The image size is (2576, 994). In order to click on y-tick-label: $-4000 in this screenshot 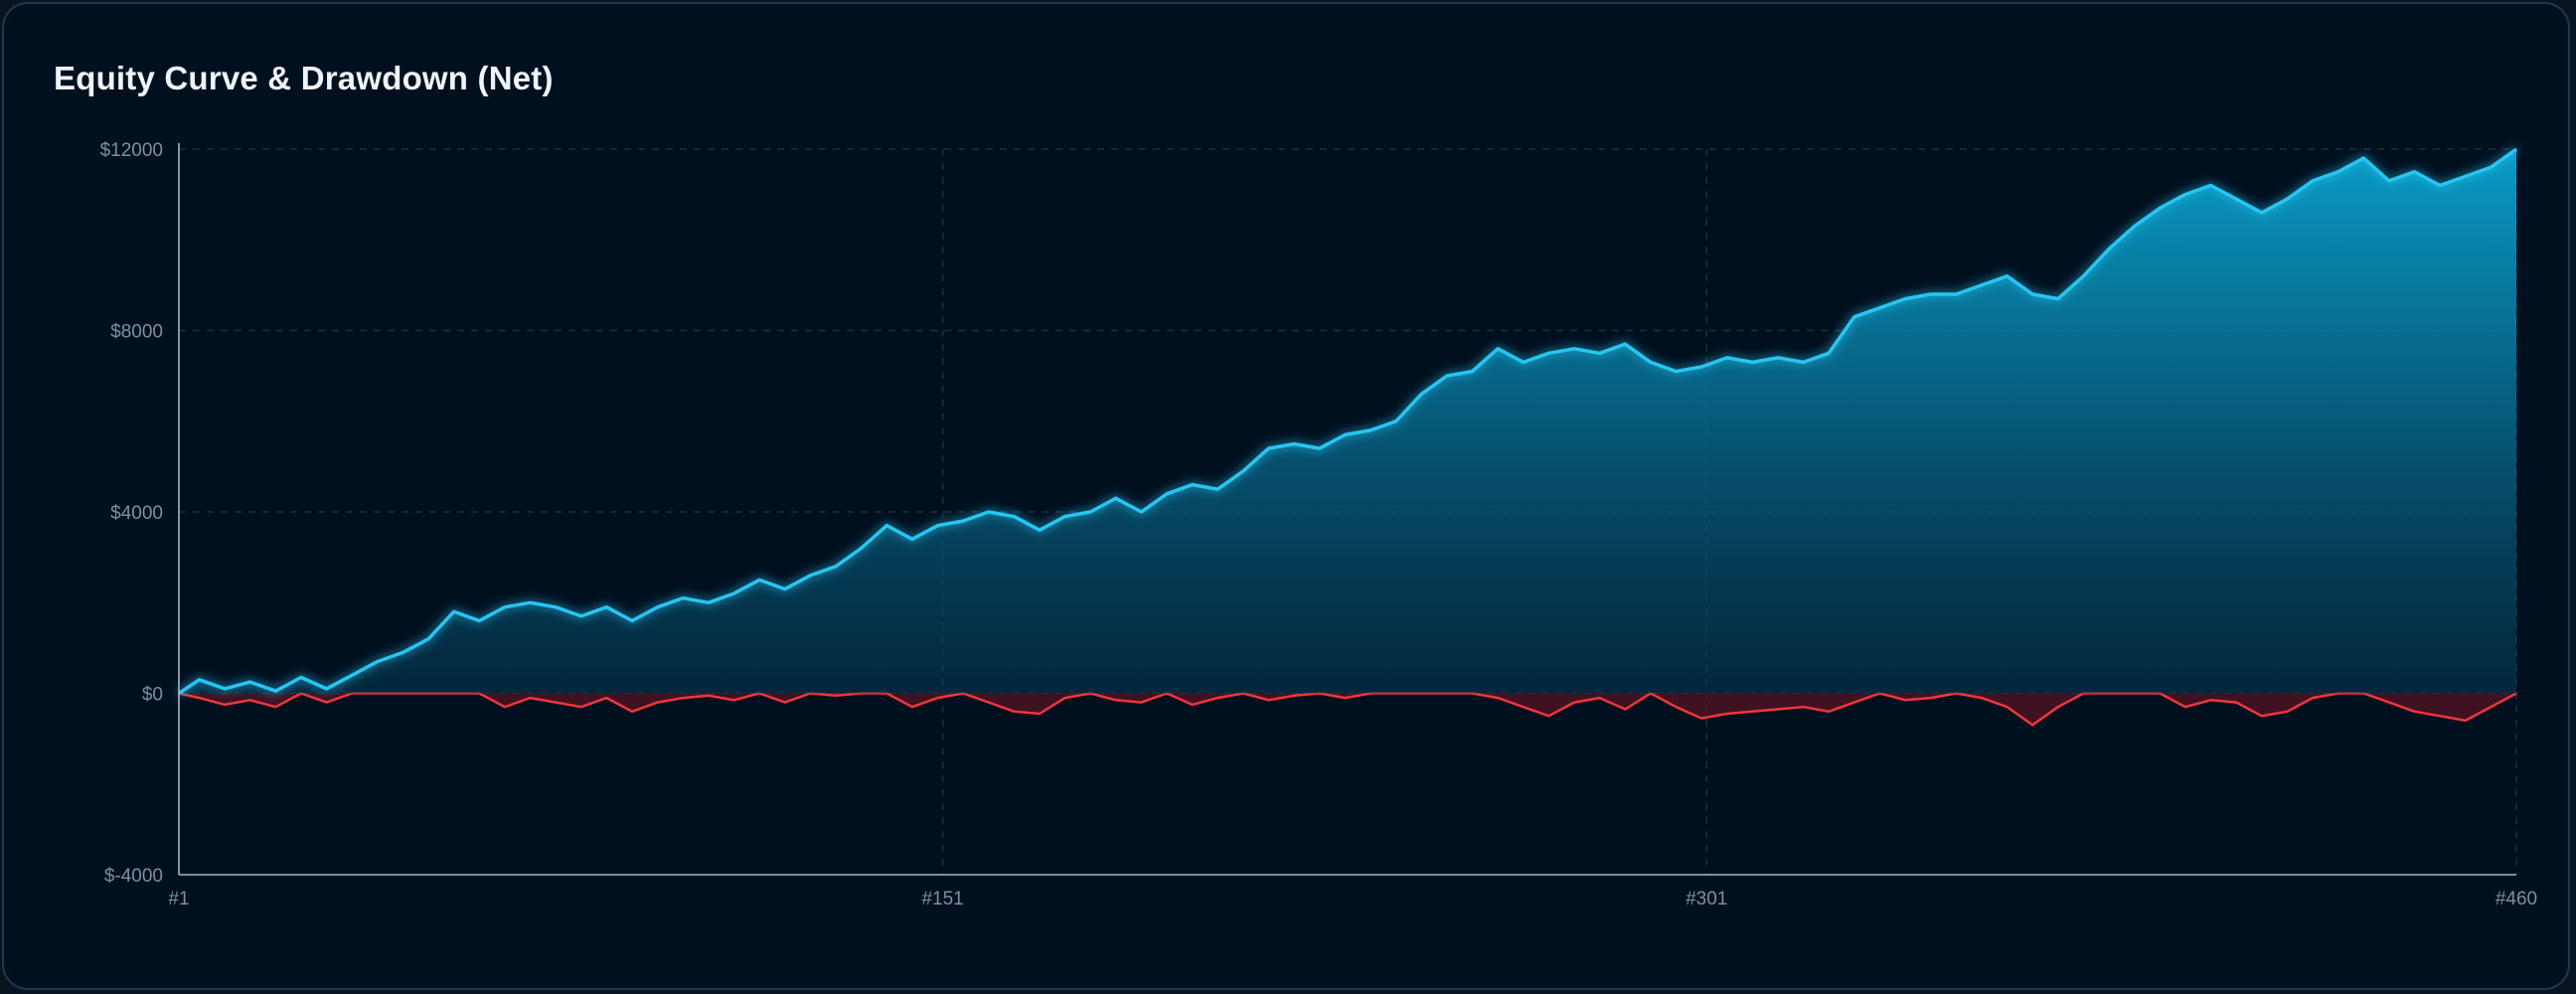, I will do `click(133, 876)`.